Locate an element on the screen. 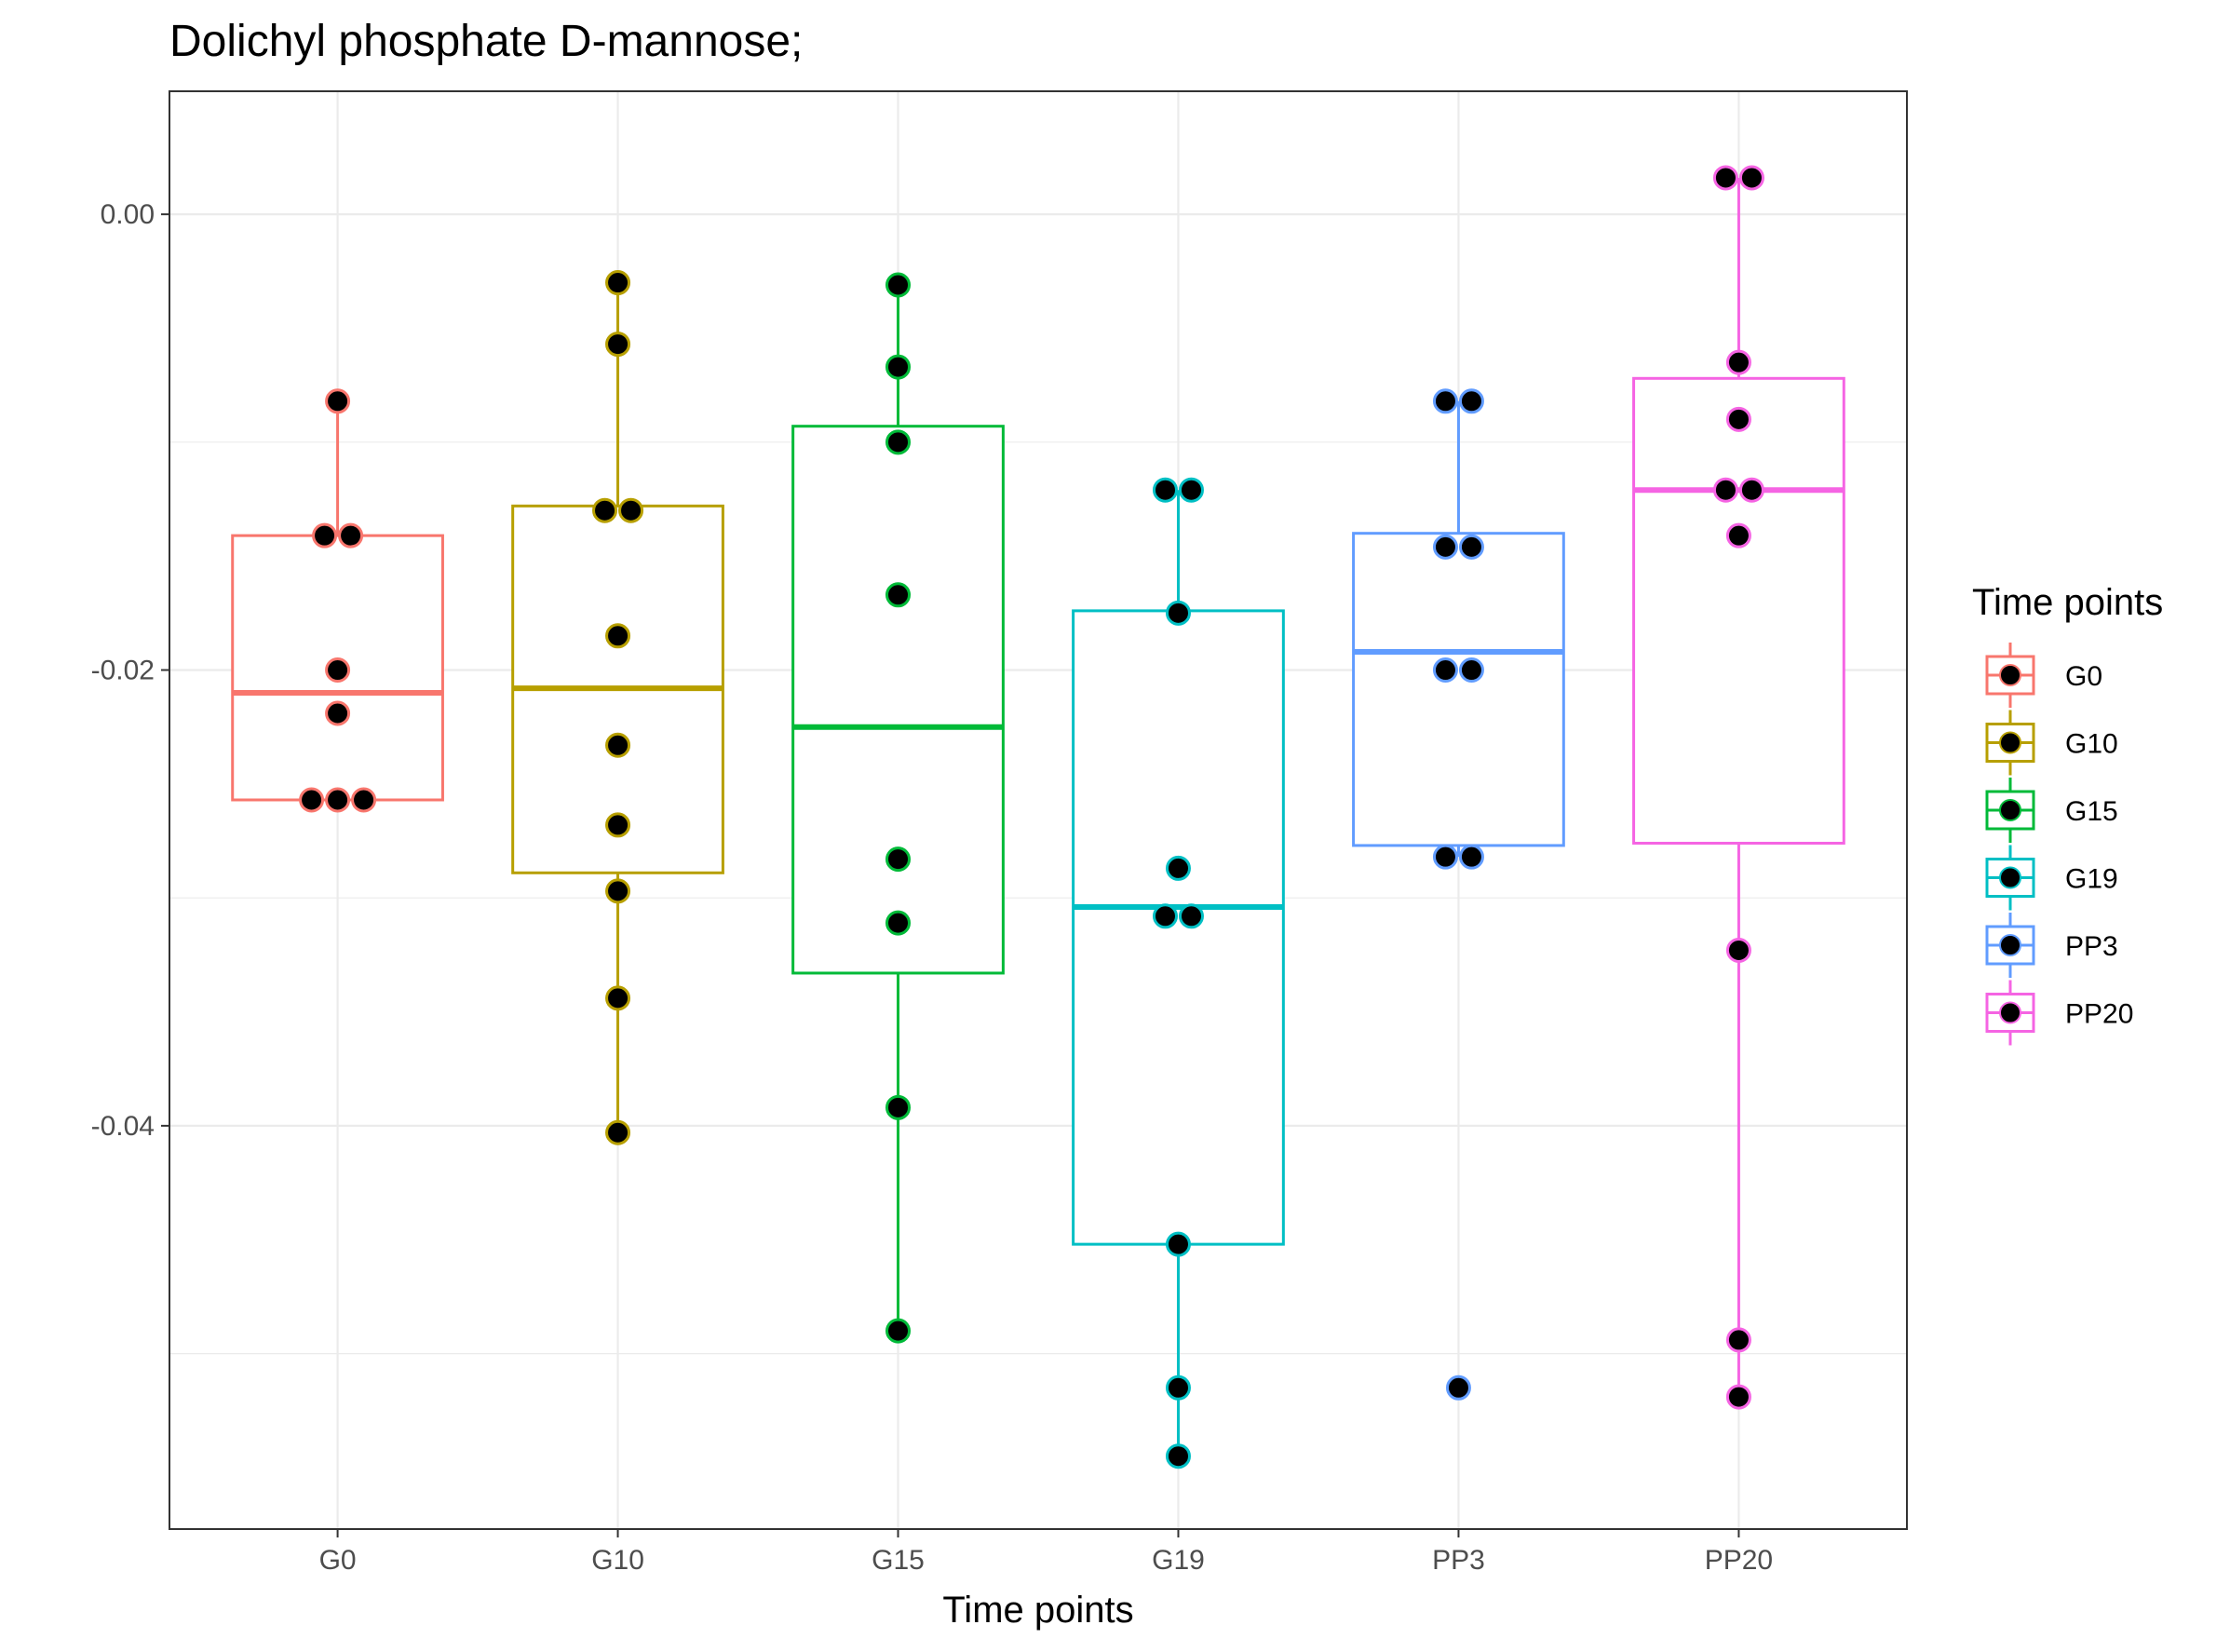 This screenshot has width=2230, height=1652. legend-item-g19: G19 is located at coordinates (2051, 878).